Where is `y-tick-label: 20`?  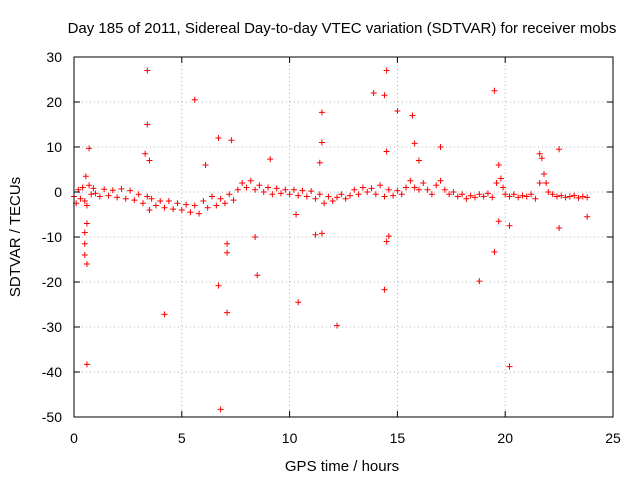 y-tick-label: 20 is located at coordinates (54, 102).